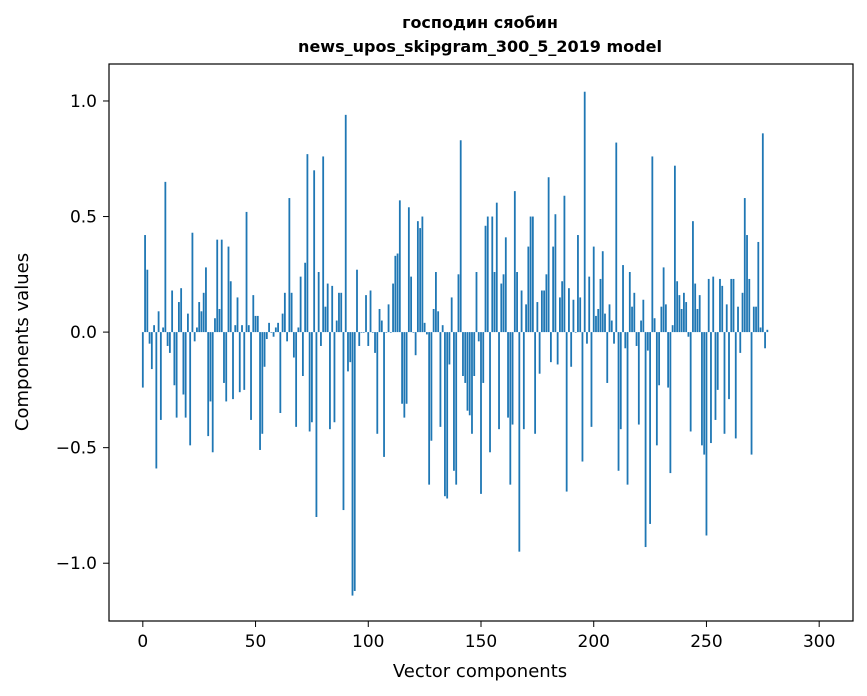  Describe the element at coordinates (76, 564) in the screenshot. I see `y-tick-label: −1.0` at that location.